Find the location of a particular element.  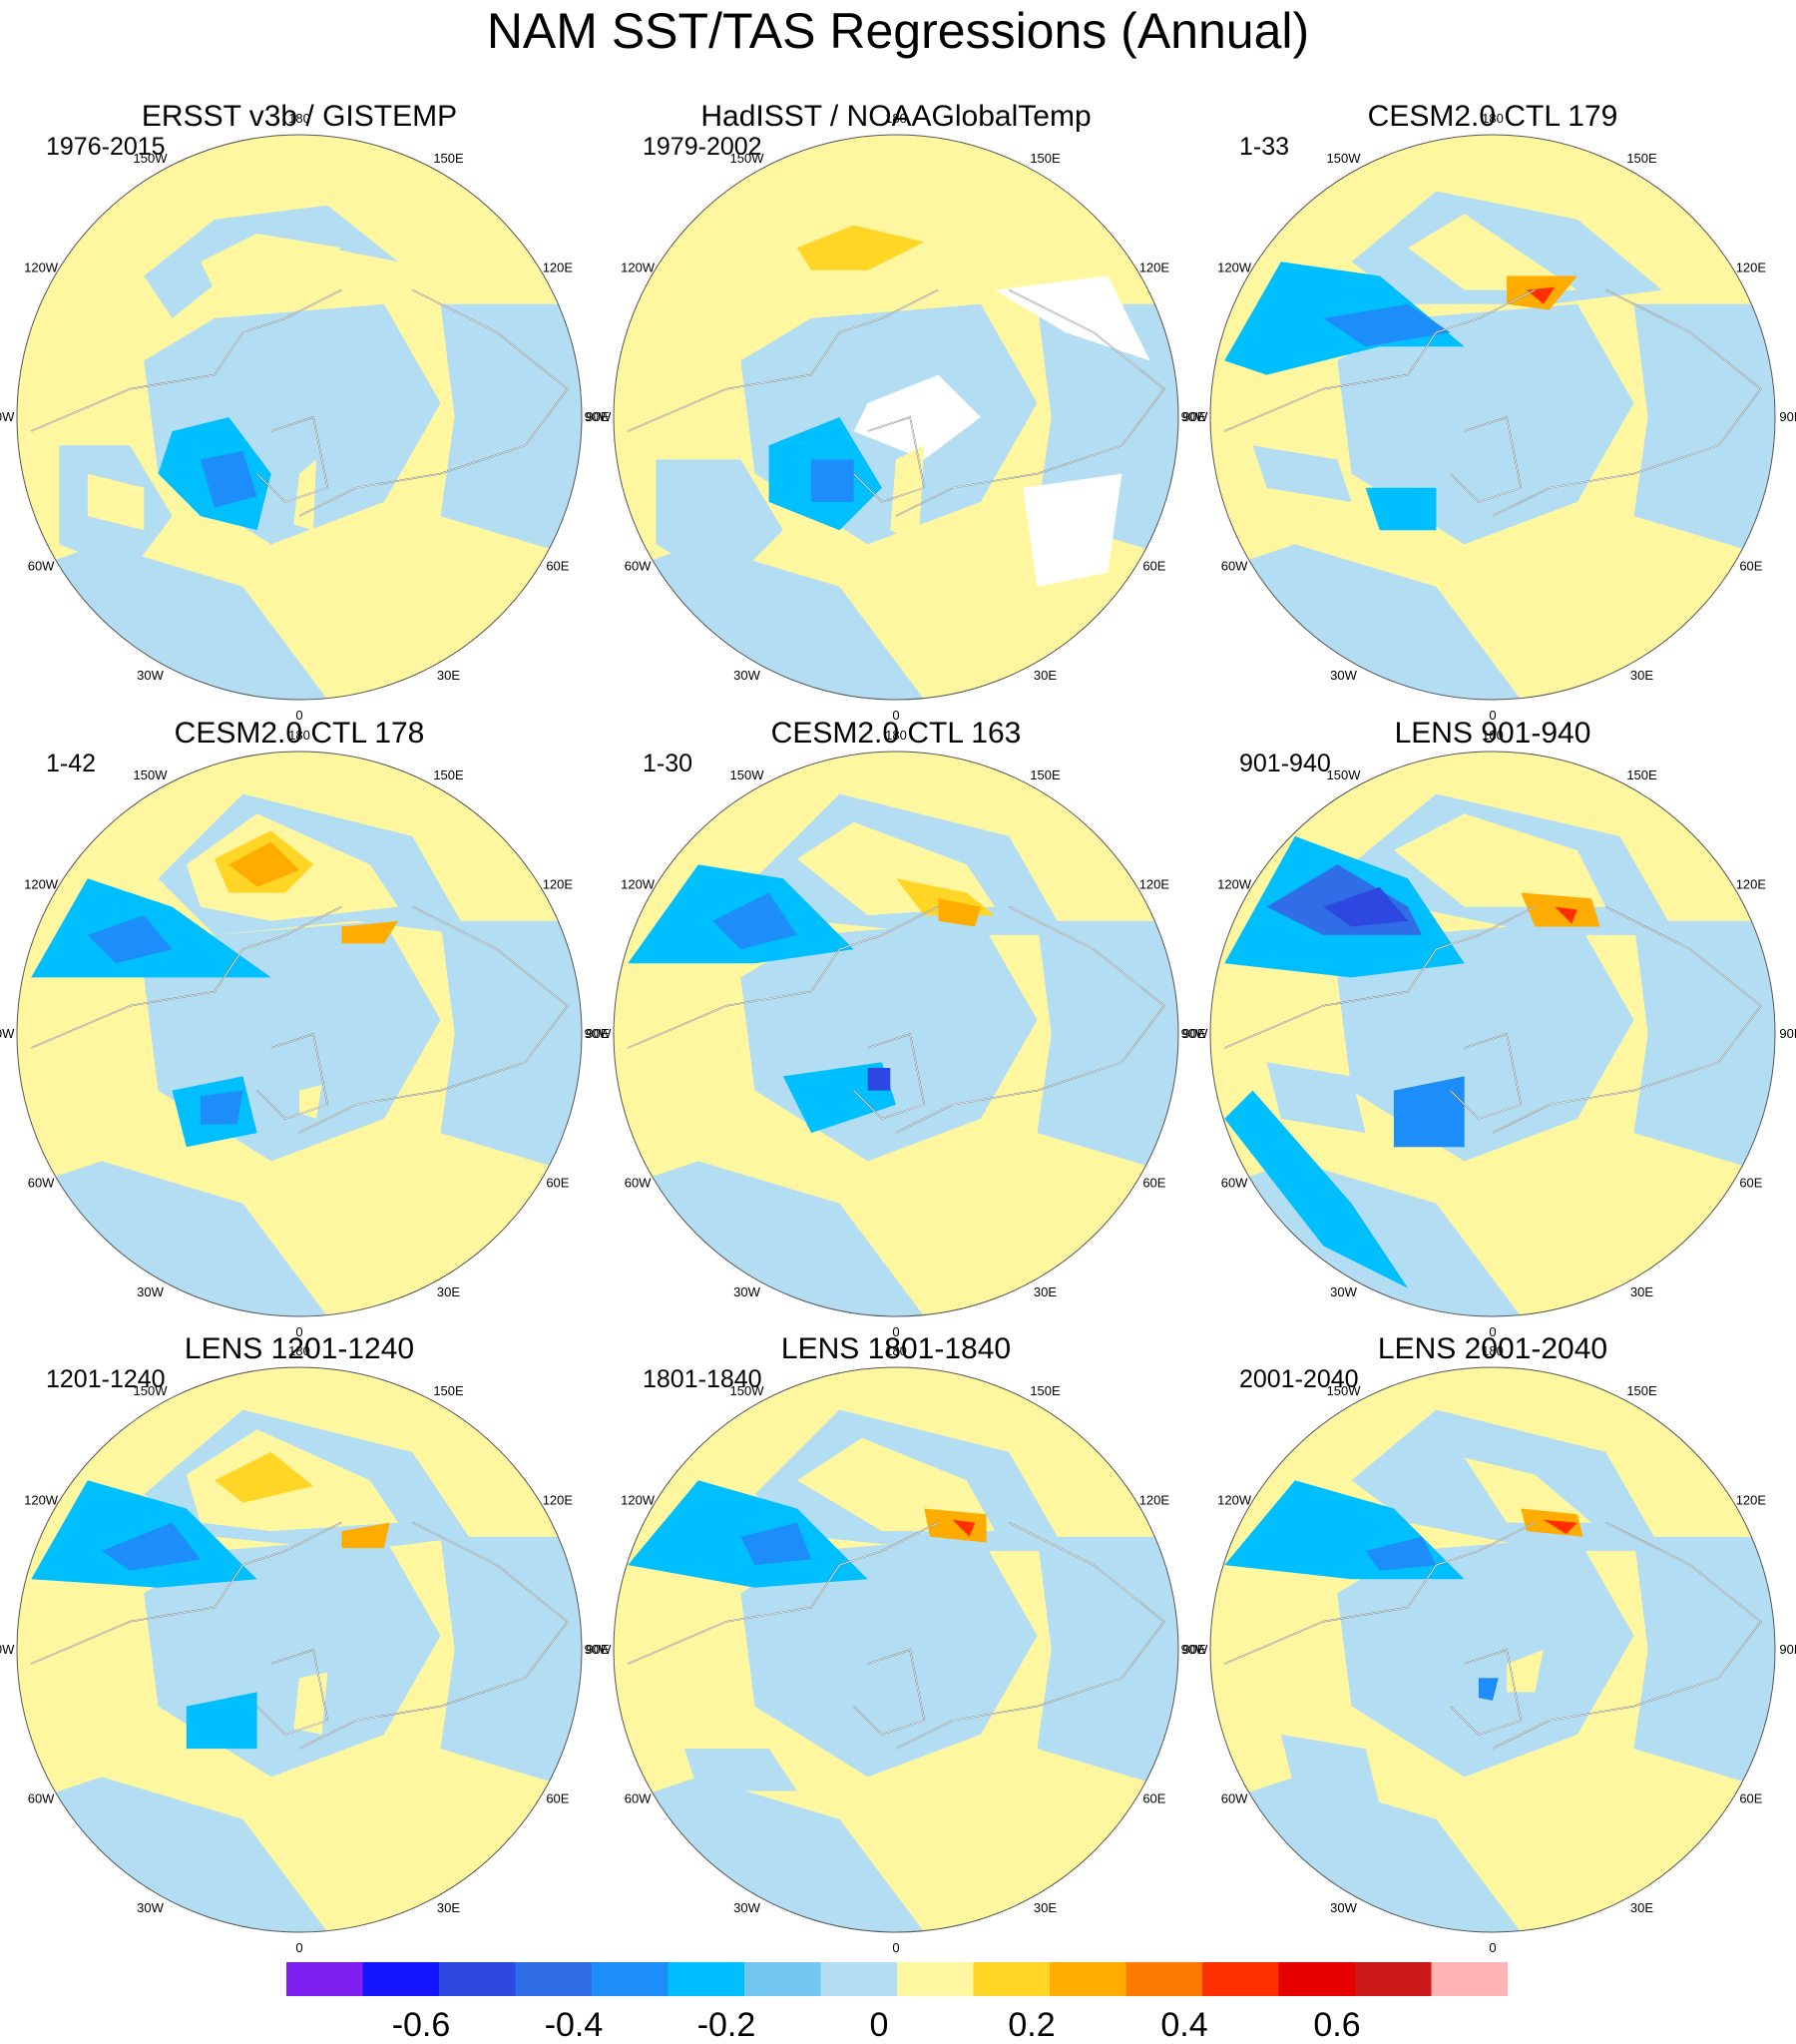

colorbar-tick-label: 0.4 is located at coordinates (1183, 2025).